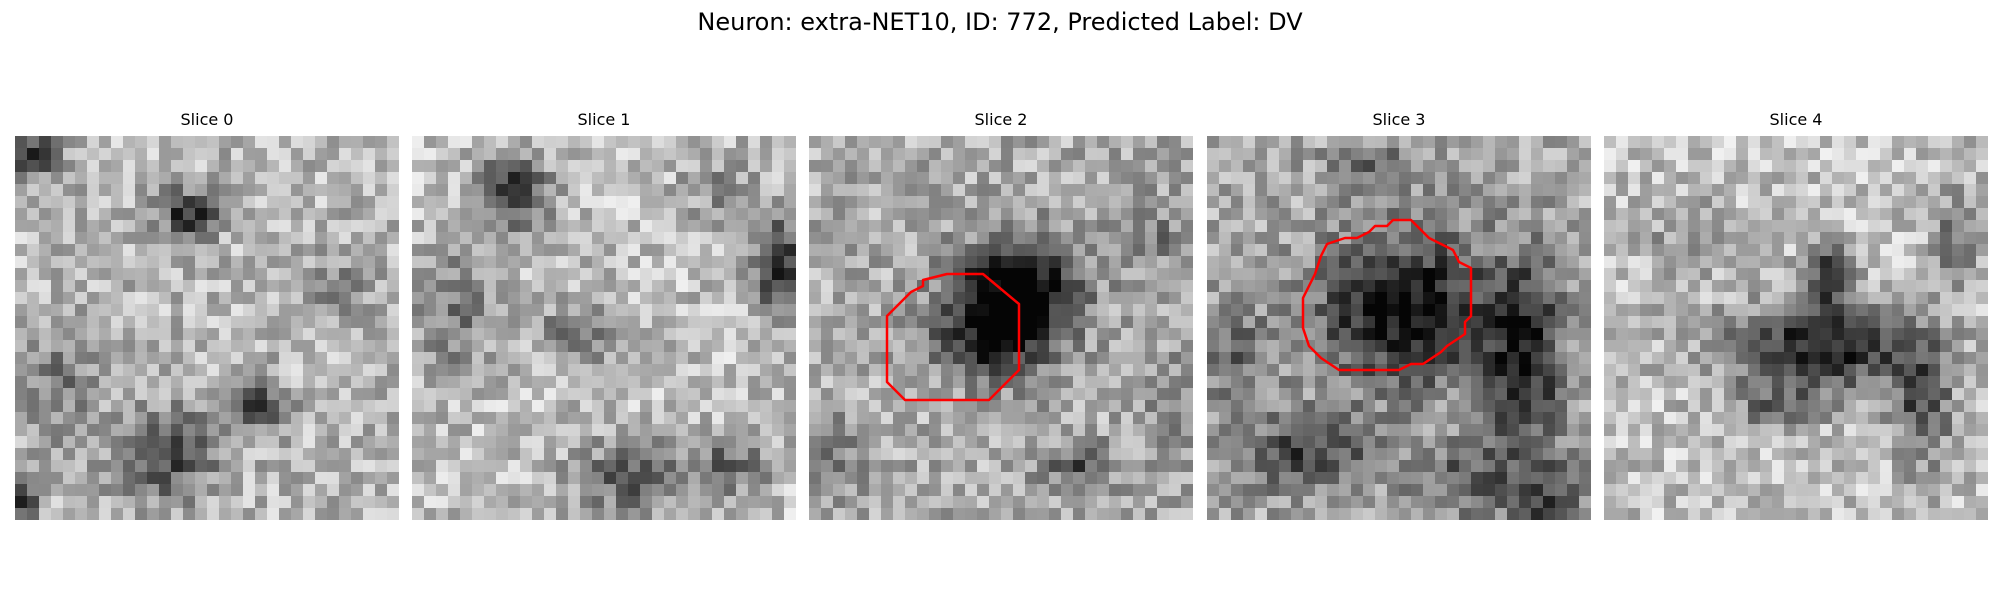 The height and width of the screenshot is (600, 2000). I want to click on slice-title: Slice 0, so click(207, 119).